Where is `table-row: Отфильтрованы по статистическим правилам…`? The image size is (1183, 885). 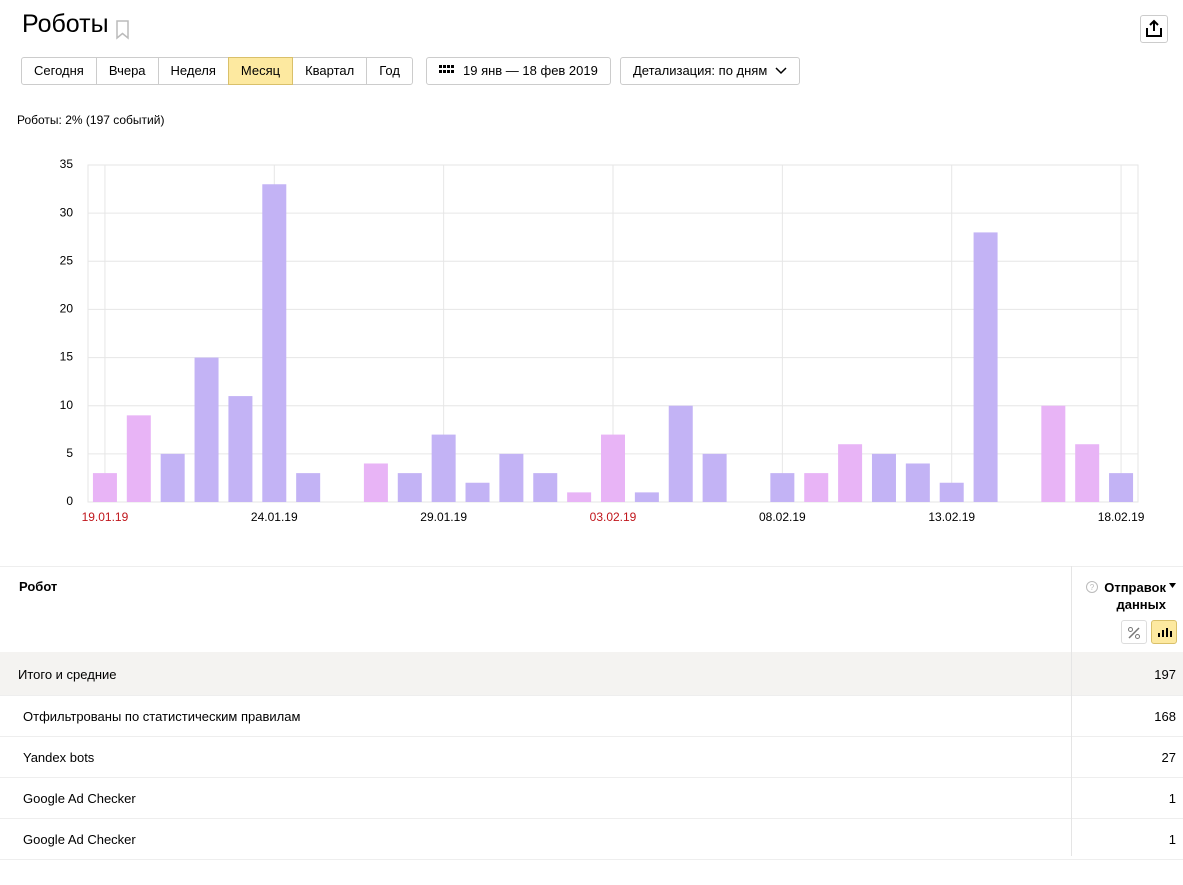
table-row: Отфильтрованы по статистическим правилам… is located at coordinates (591, 716).